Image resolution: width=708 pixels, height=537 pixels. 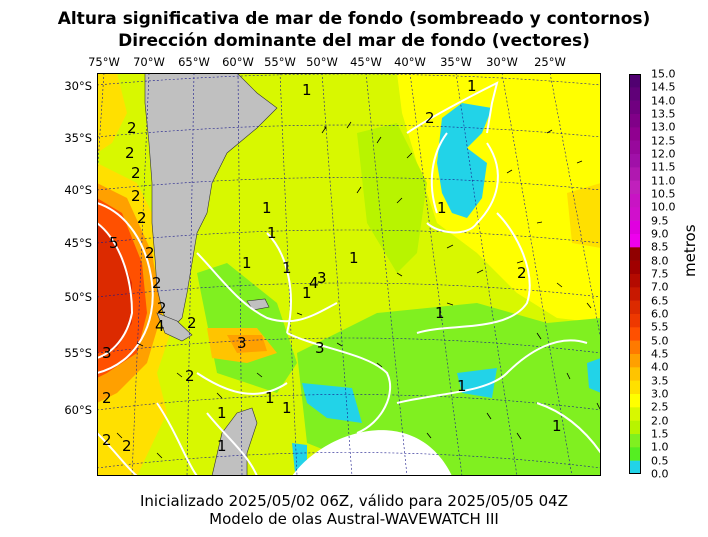 What do you see at coordinates (663, 207) in the screenshot?
I see `colorbar-tick-label: 10.0` at bounding box center [663, 207].